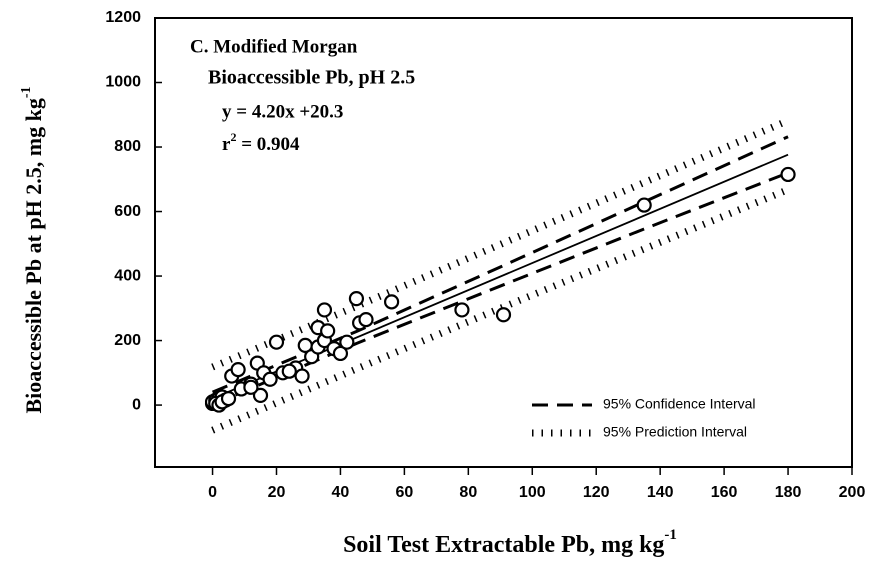  What do you see at coordinates (261, 143) in the screenshot?
I see `r-squared: r2 = 0.904` at bounding box center [261, 143].